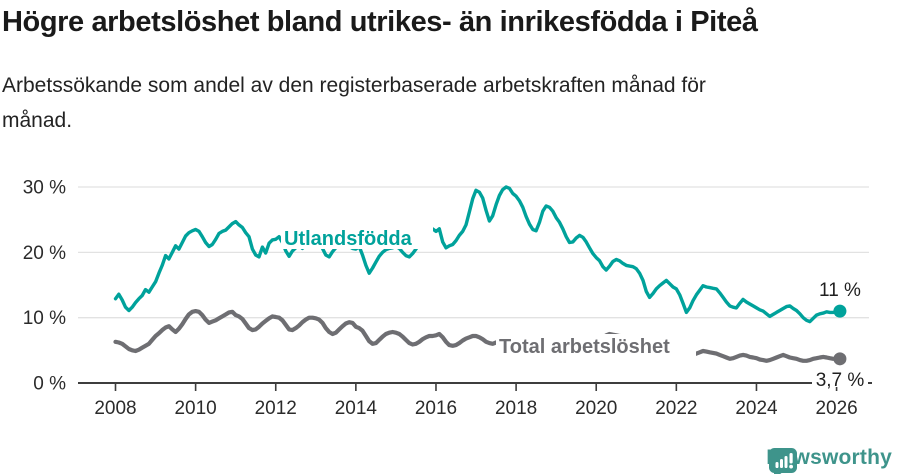 The width and height of the screenshot is (900, 474). Describe the element at coordinates (756, 408) in the screenshot. I see `x-axis-tick-label: 2024` at that location.